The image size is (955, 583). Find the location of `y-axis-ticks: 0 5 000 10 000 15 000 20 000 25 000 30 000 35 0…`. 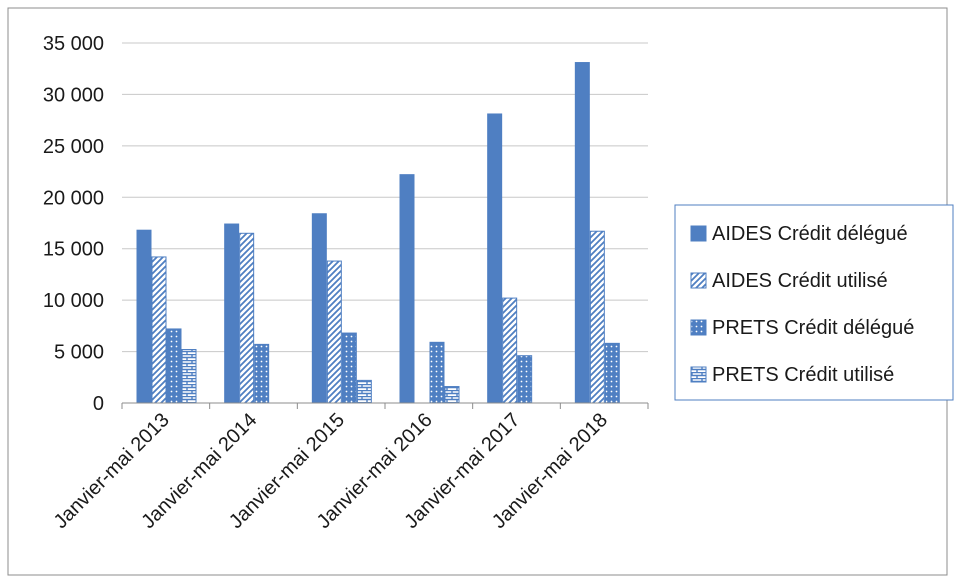

y-axis-ticks: 0 5 000 10 000 15 000 20 000 25 000 30 000 35 0… is located at coordinates (73, 224).